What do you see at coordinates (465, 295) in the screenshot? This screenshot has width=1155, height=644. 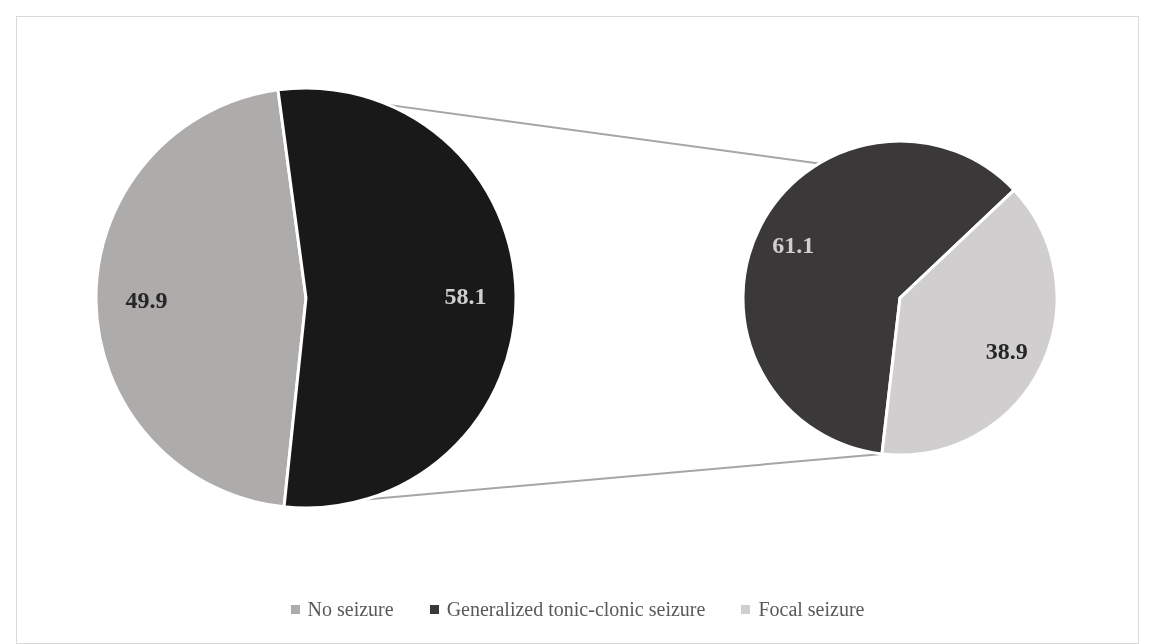 I see `data-label: 58.1` at bounding box center [465, 295].